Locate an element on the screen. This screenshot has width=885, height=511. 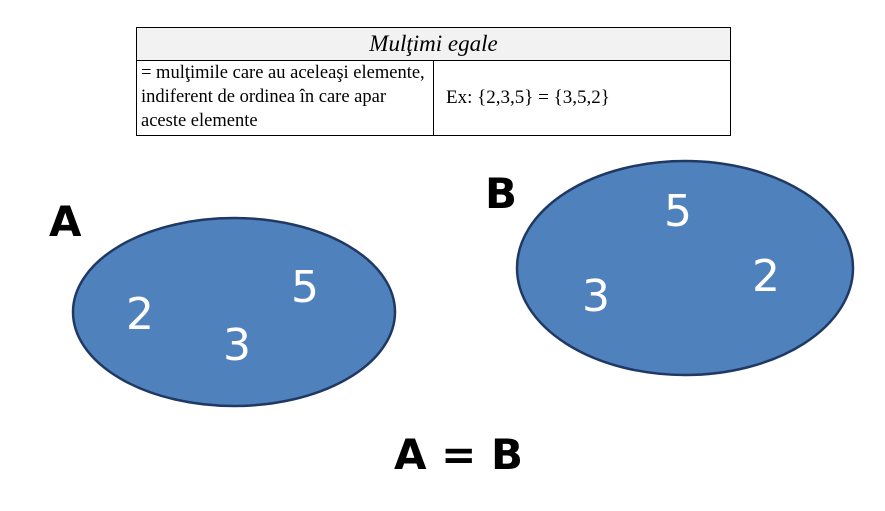
set-a-element: 2 is located at coordinates (140, 314).